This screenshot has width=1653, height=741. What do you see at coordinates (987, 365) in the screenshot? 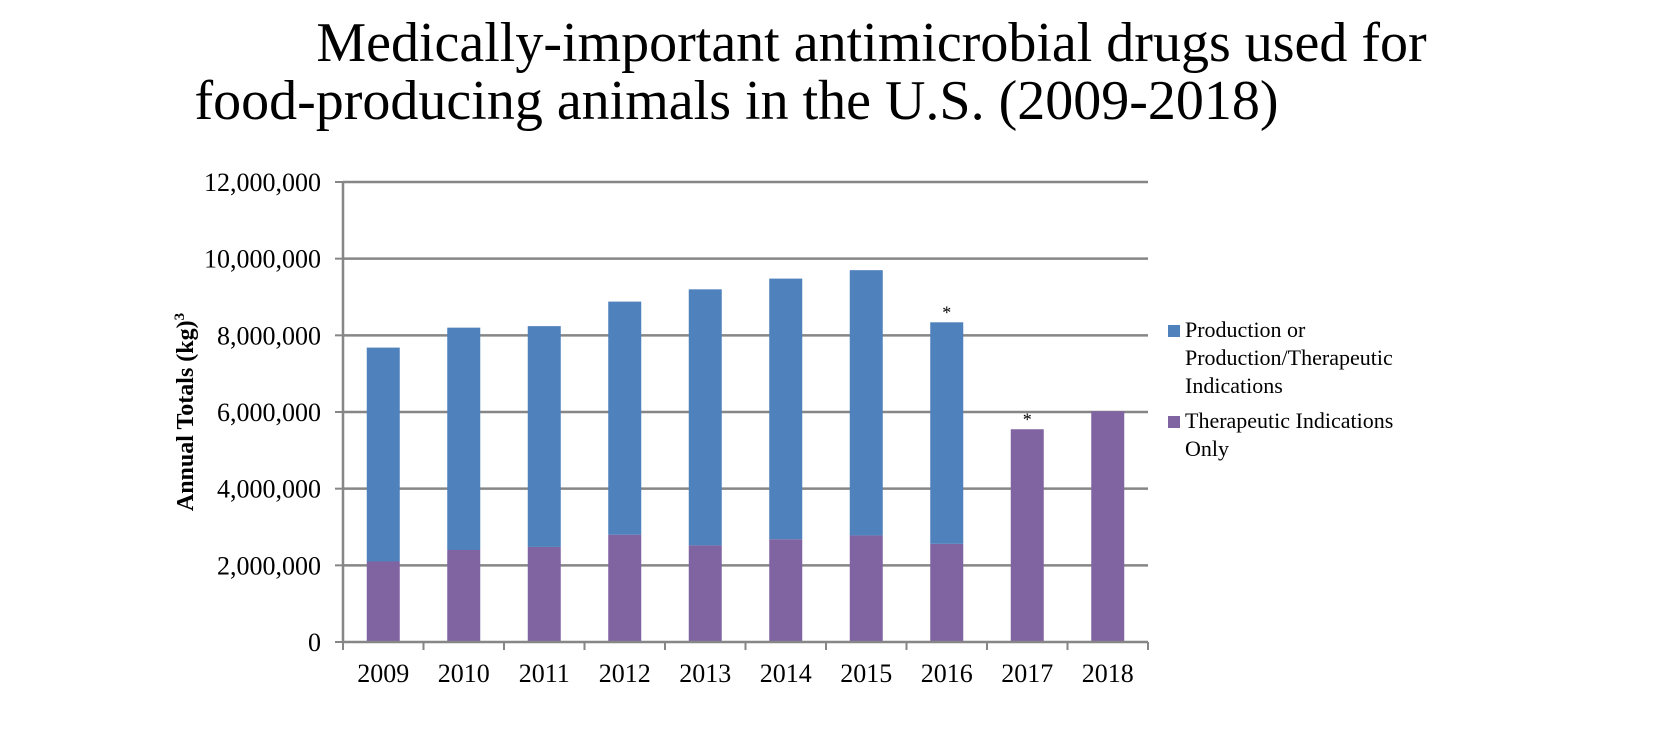
I see `annotations: **` at bounding box center [987, 365].